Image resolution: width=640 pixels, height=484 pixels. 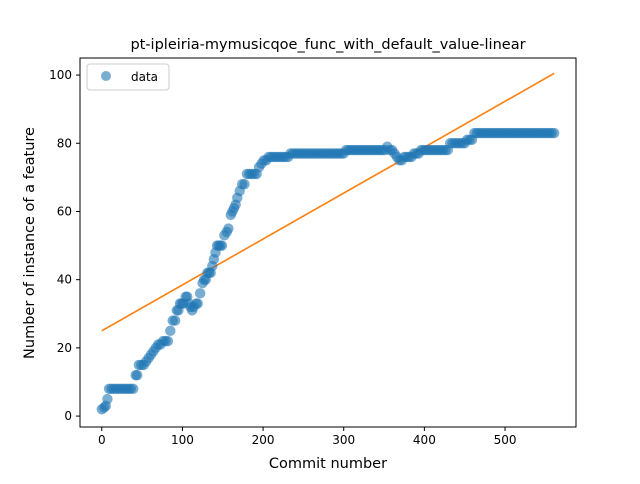 What do you see at coordinates (64, 280) in the screenshot?
I see `y-tick-label: 40` at bounding box center [64, 280].